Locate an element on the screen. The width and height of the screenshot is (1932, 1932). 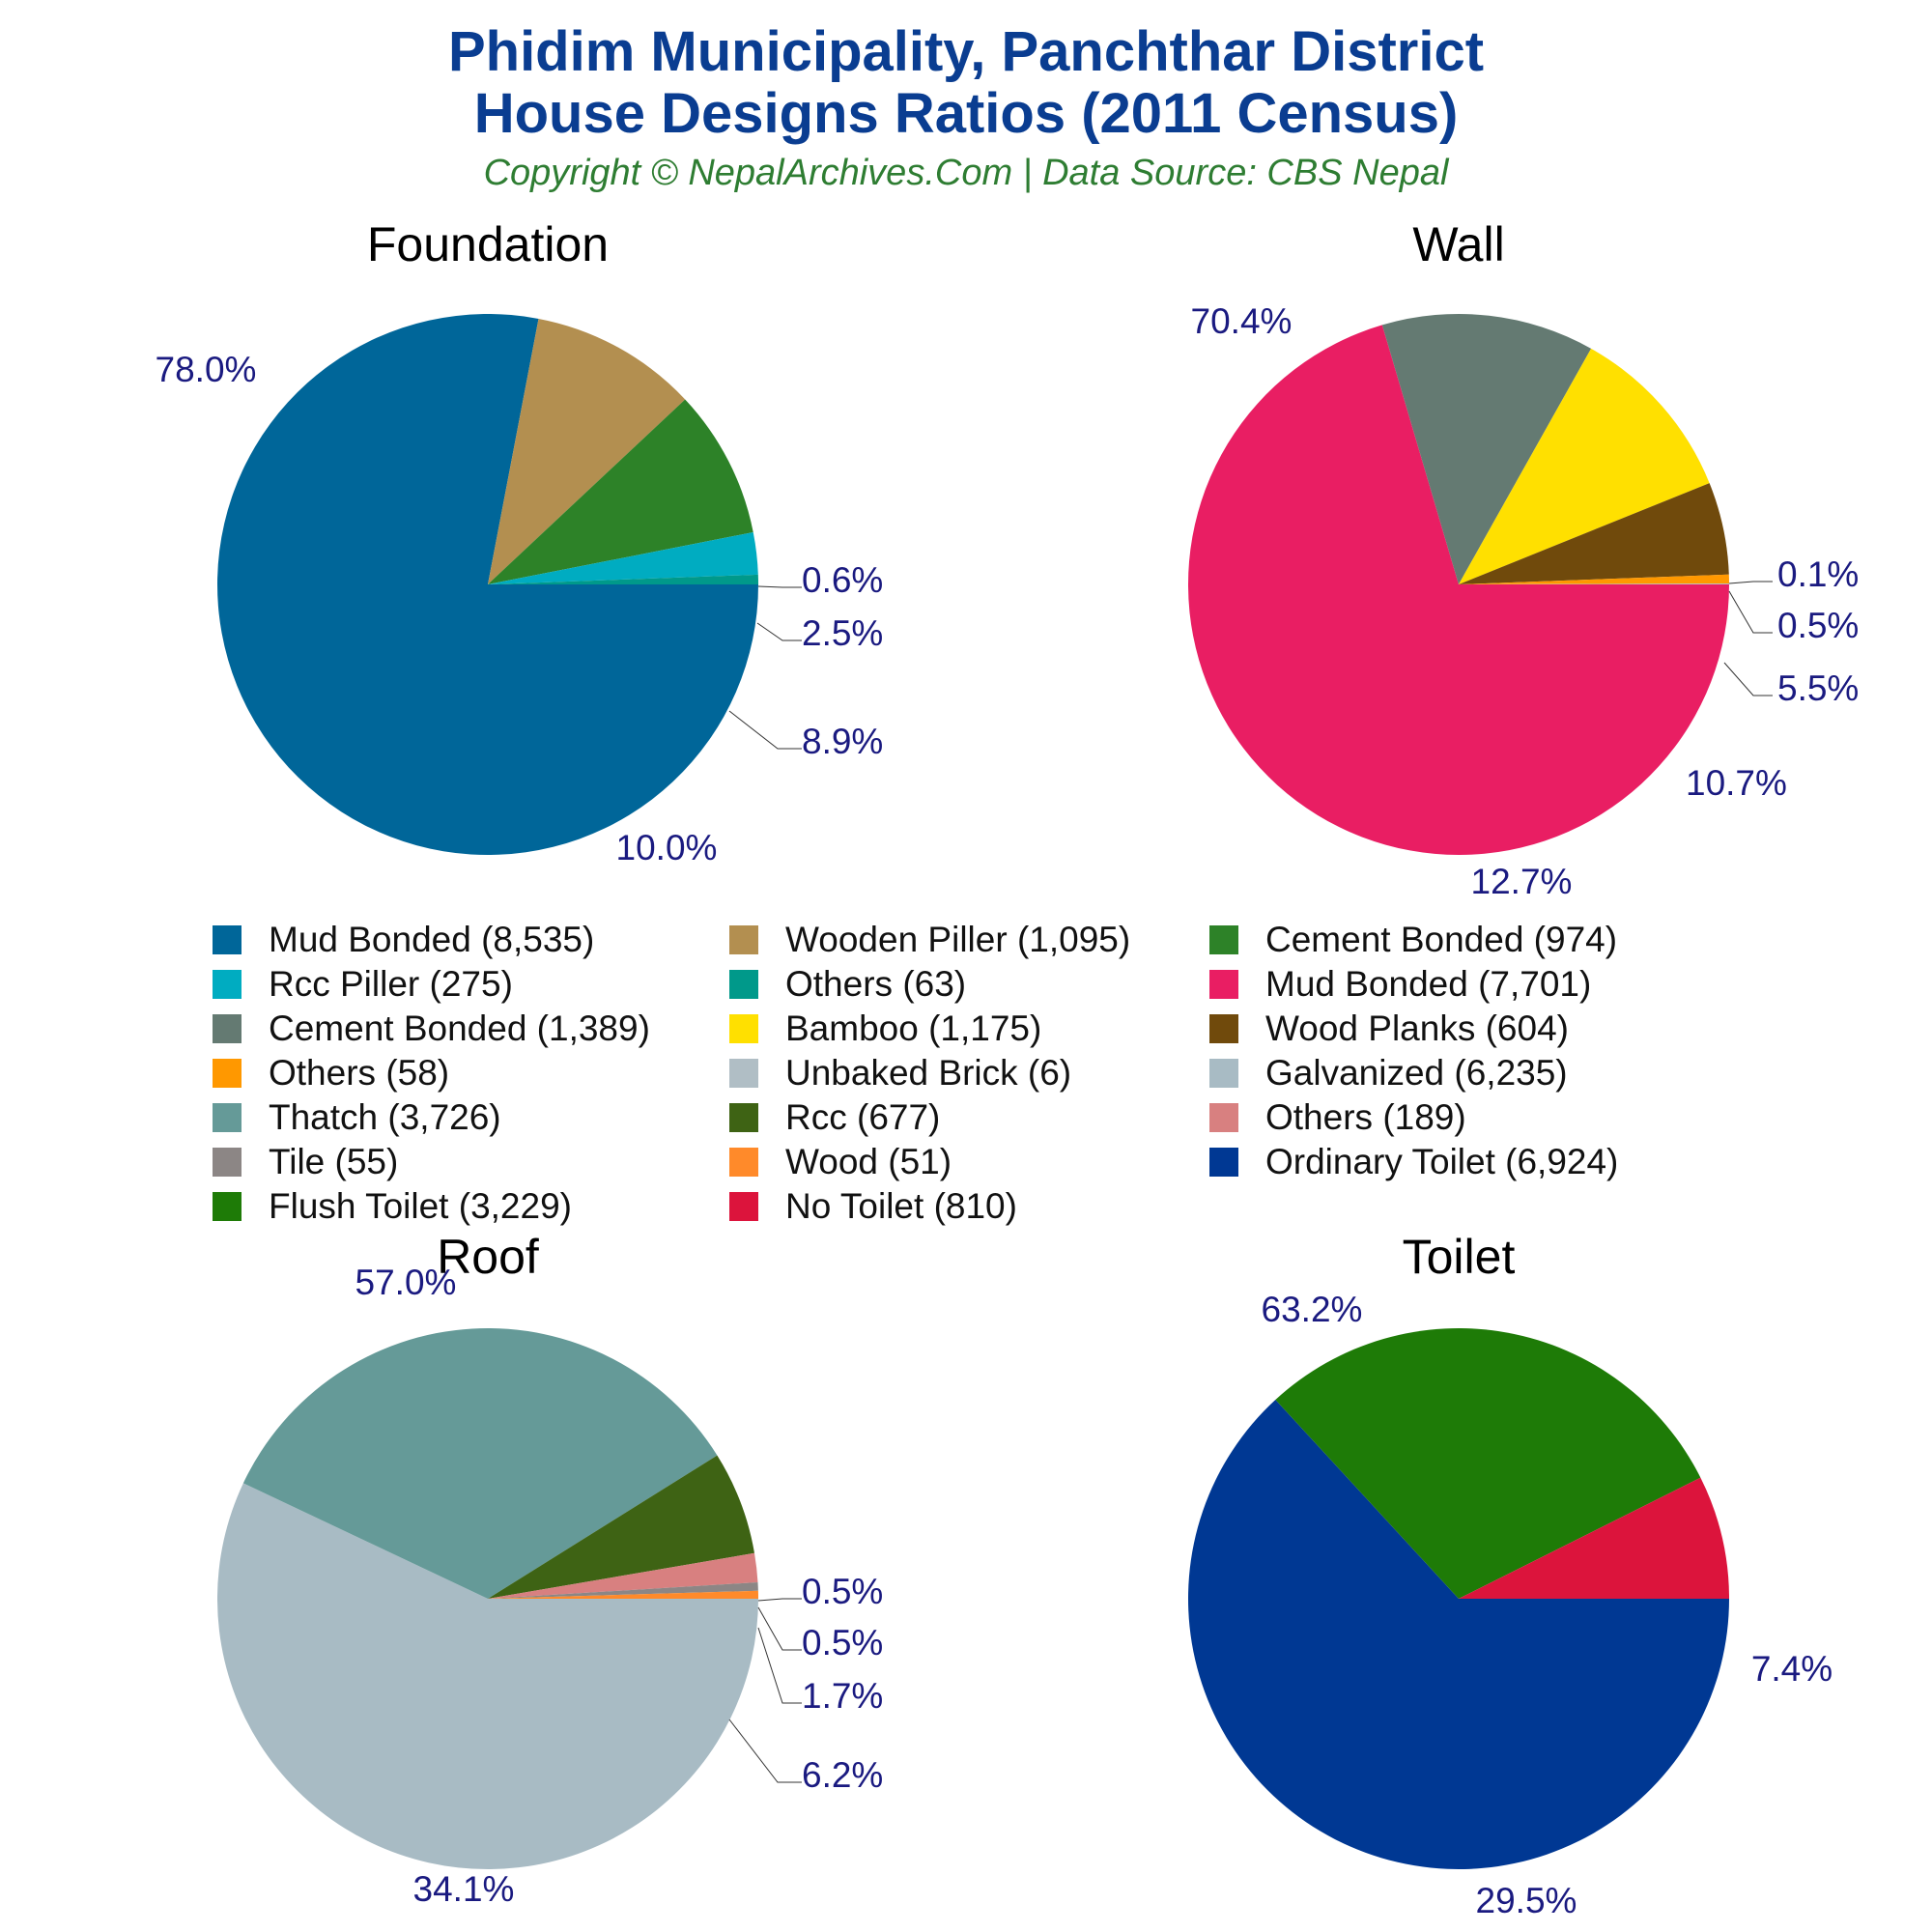
legend-item: Thatch (3,726) is located at coordinates (357, 1117).